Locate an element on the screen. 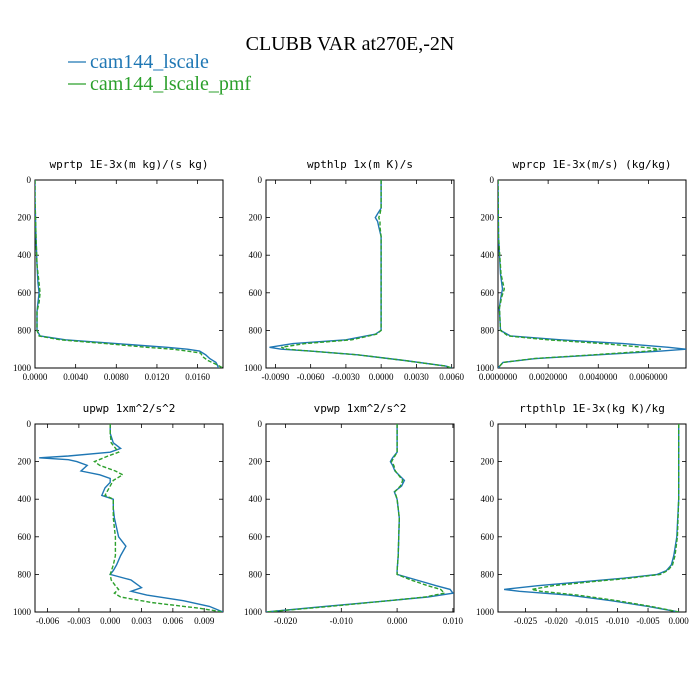  x-tick-label-wprcp-3: 0.0060000 is located at coordinates (648, 377).